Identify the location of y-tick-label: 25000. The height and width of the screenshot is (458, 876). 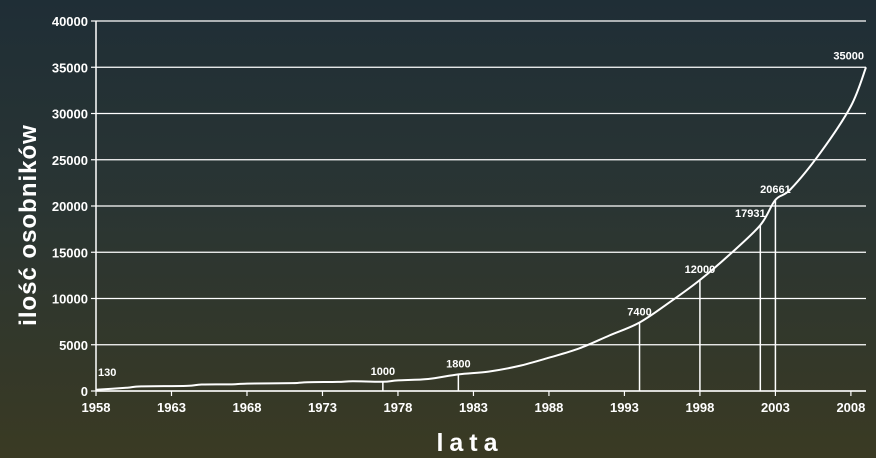
(70, 160).